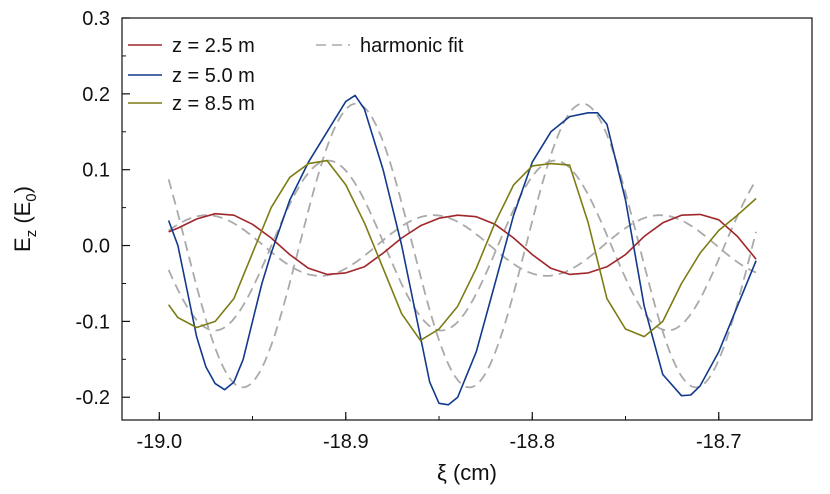  Describe the element at coordinates (22, 189) in the screenshot. I see `y-axis-label-end: )` at that location.